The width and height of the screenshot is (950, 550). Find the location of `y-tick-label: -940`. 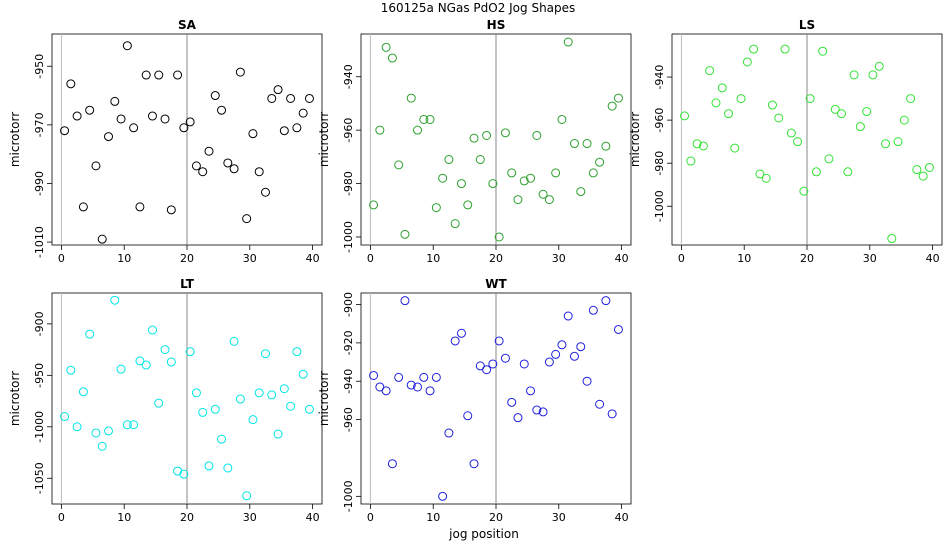

y-tick-label: -940 is located at coordinates (659, 77).